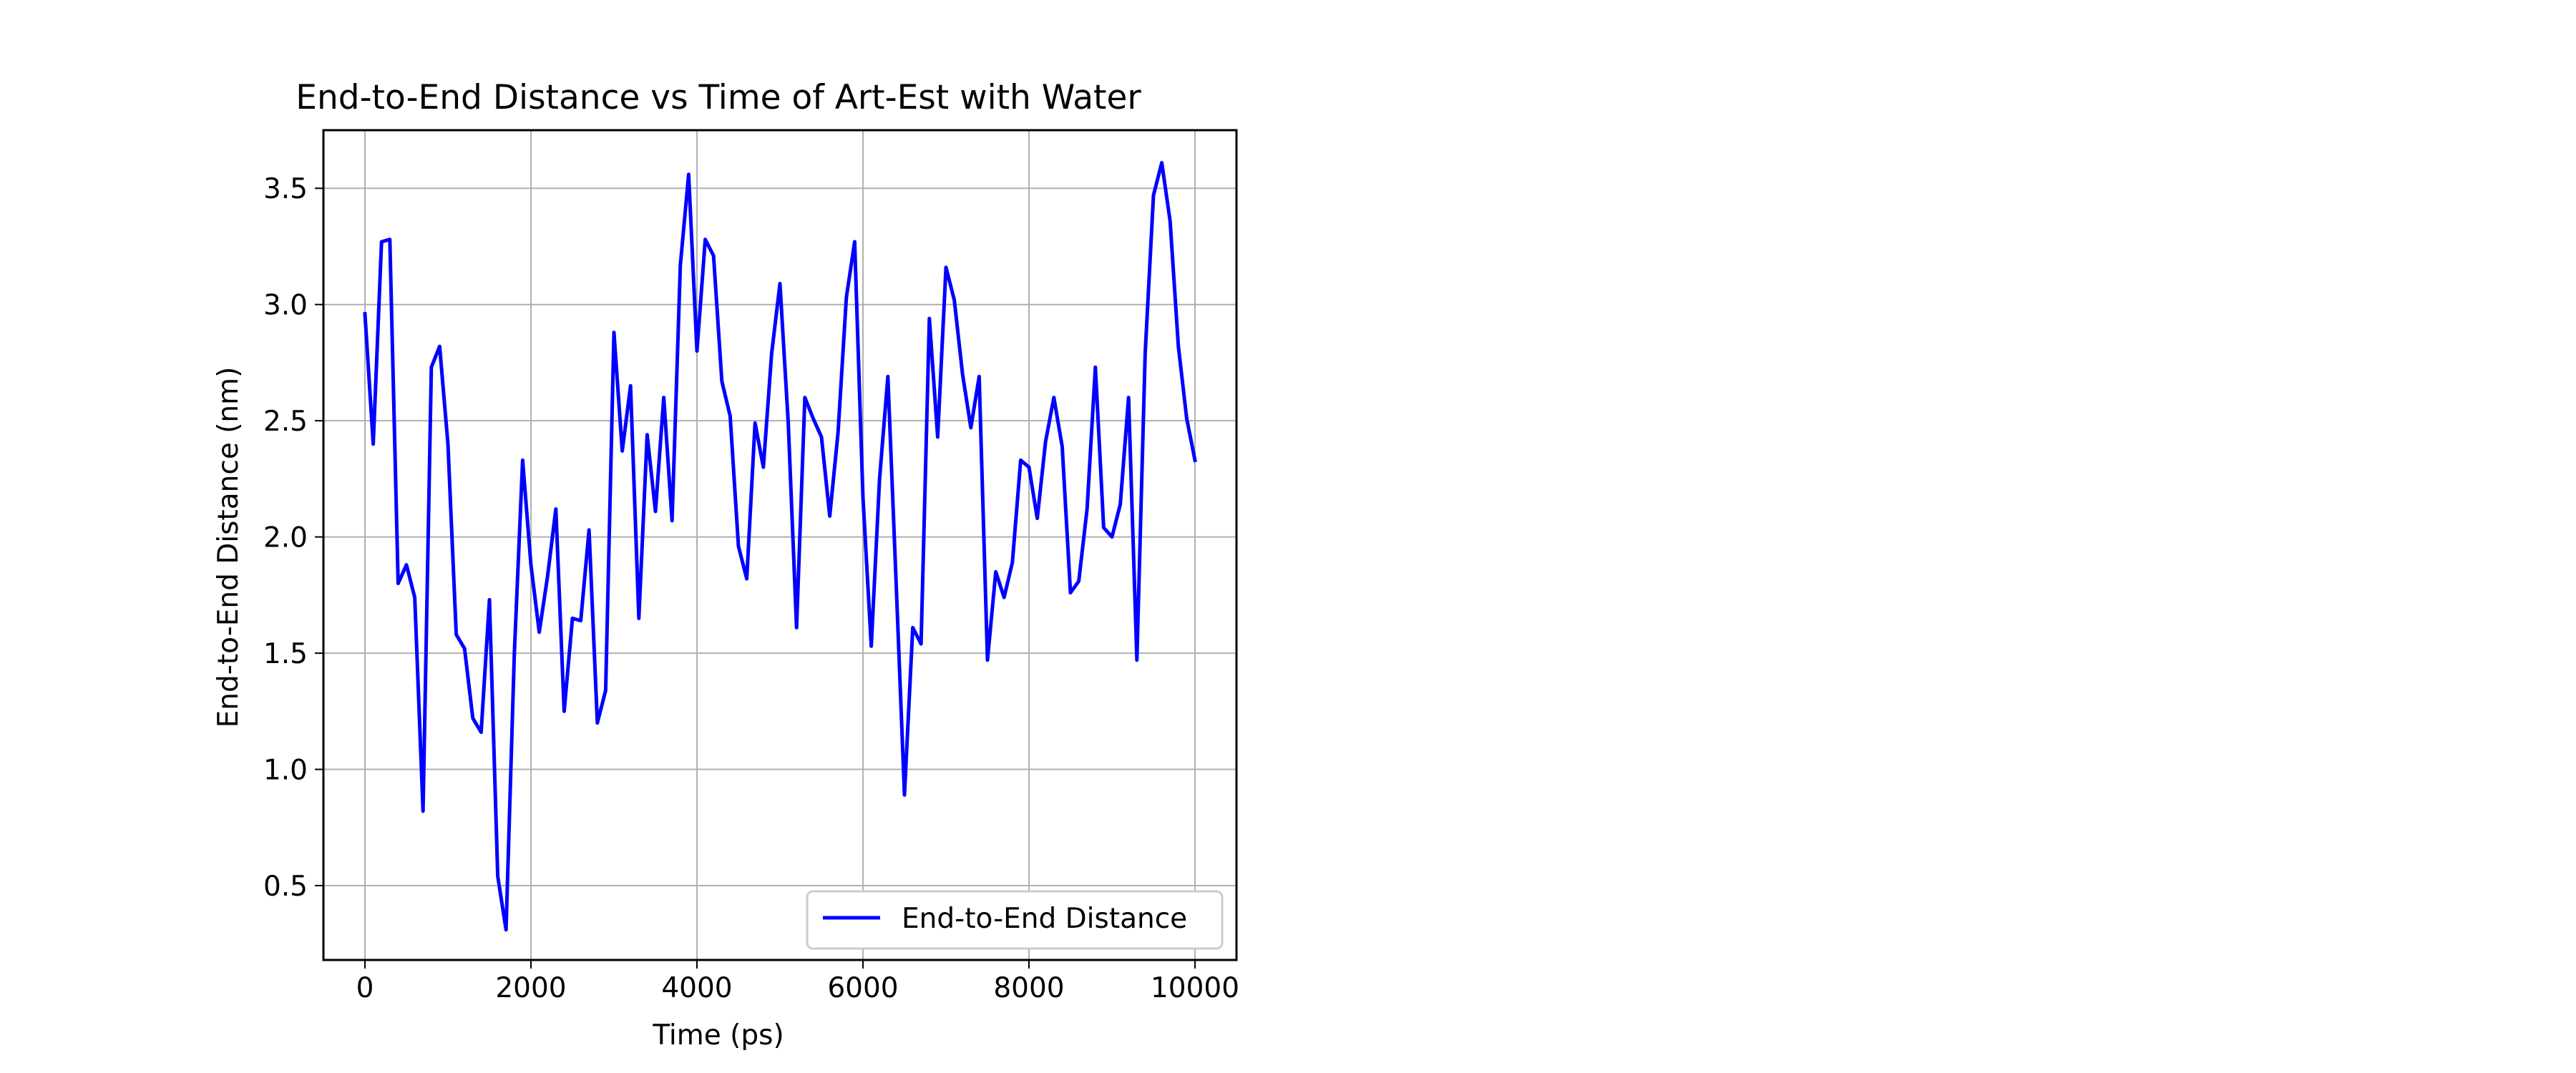 The image size is (2576, 1073). I want to click on y-tick-label: 0.5, so click(285, 887).